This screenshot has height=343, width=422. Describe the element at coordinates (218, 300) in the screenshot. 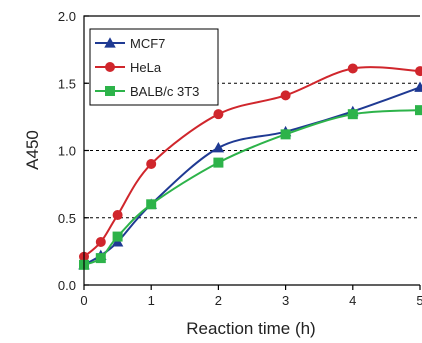

I see `x-tick-label: 2` at that location.